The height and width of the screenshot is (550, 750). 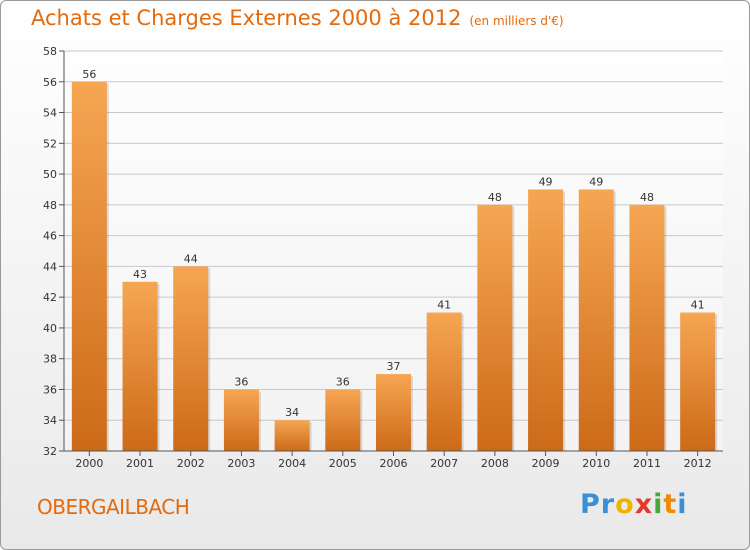 I want to click on x-tick-label: 2011, so click(x=647, y=463).